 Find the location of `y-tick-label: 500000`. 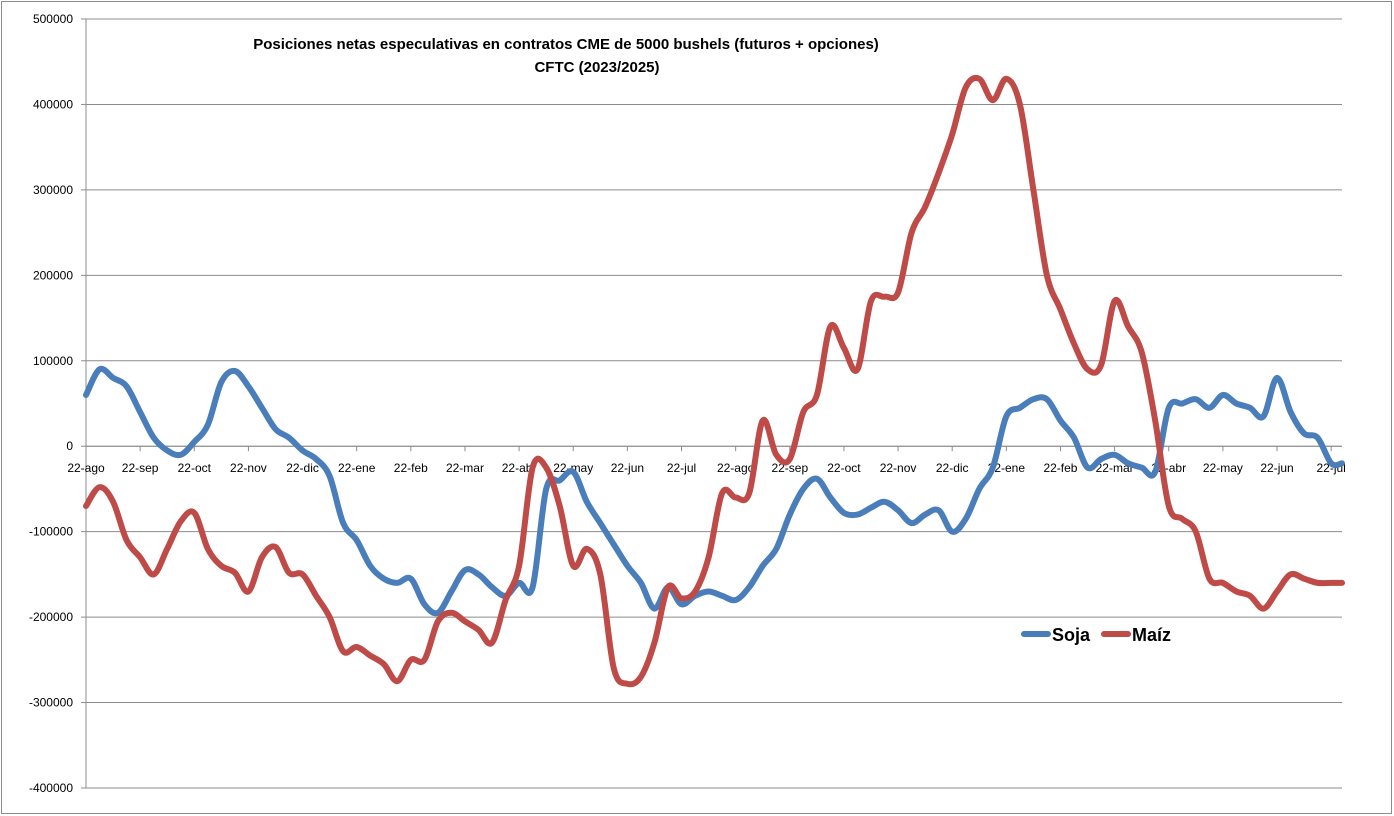

y-tick-label: 500000 is located at coordinates (53, 19).